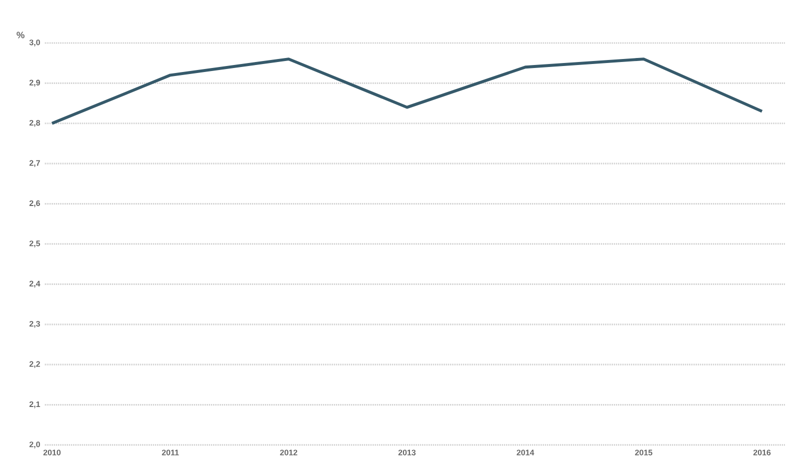  Describe the element at coordinates (20, 35) in the screenshot. I see `y-axis-title: %` at that location.